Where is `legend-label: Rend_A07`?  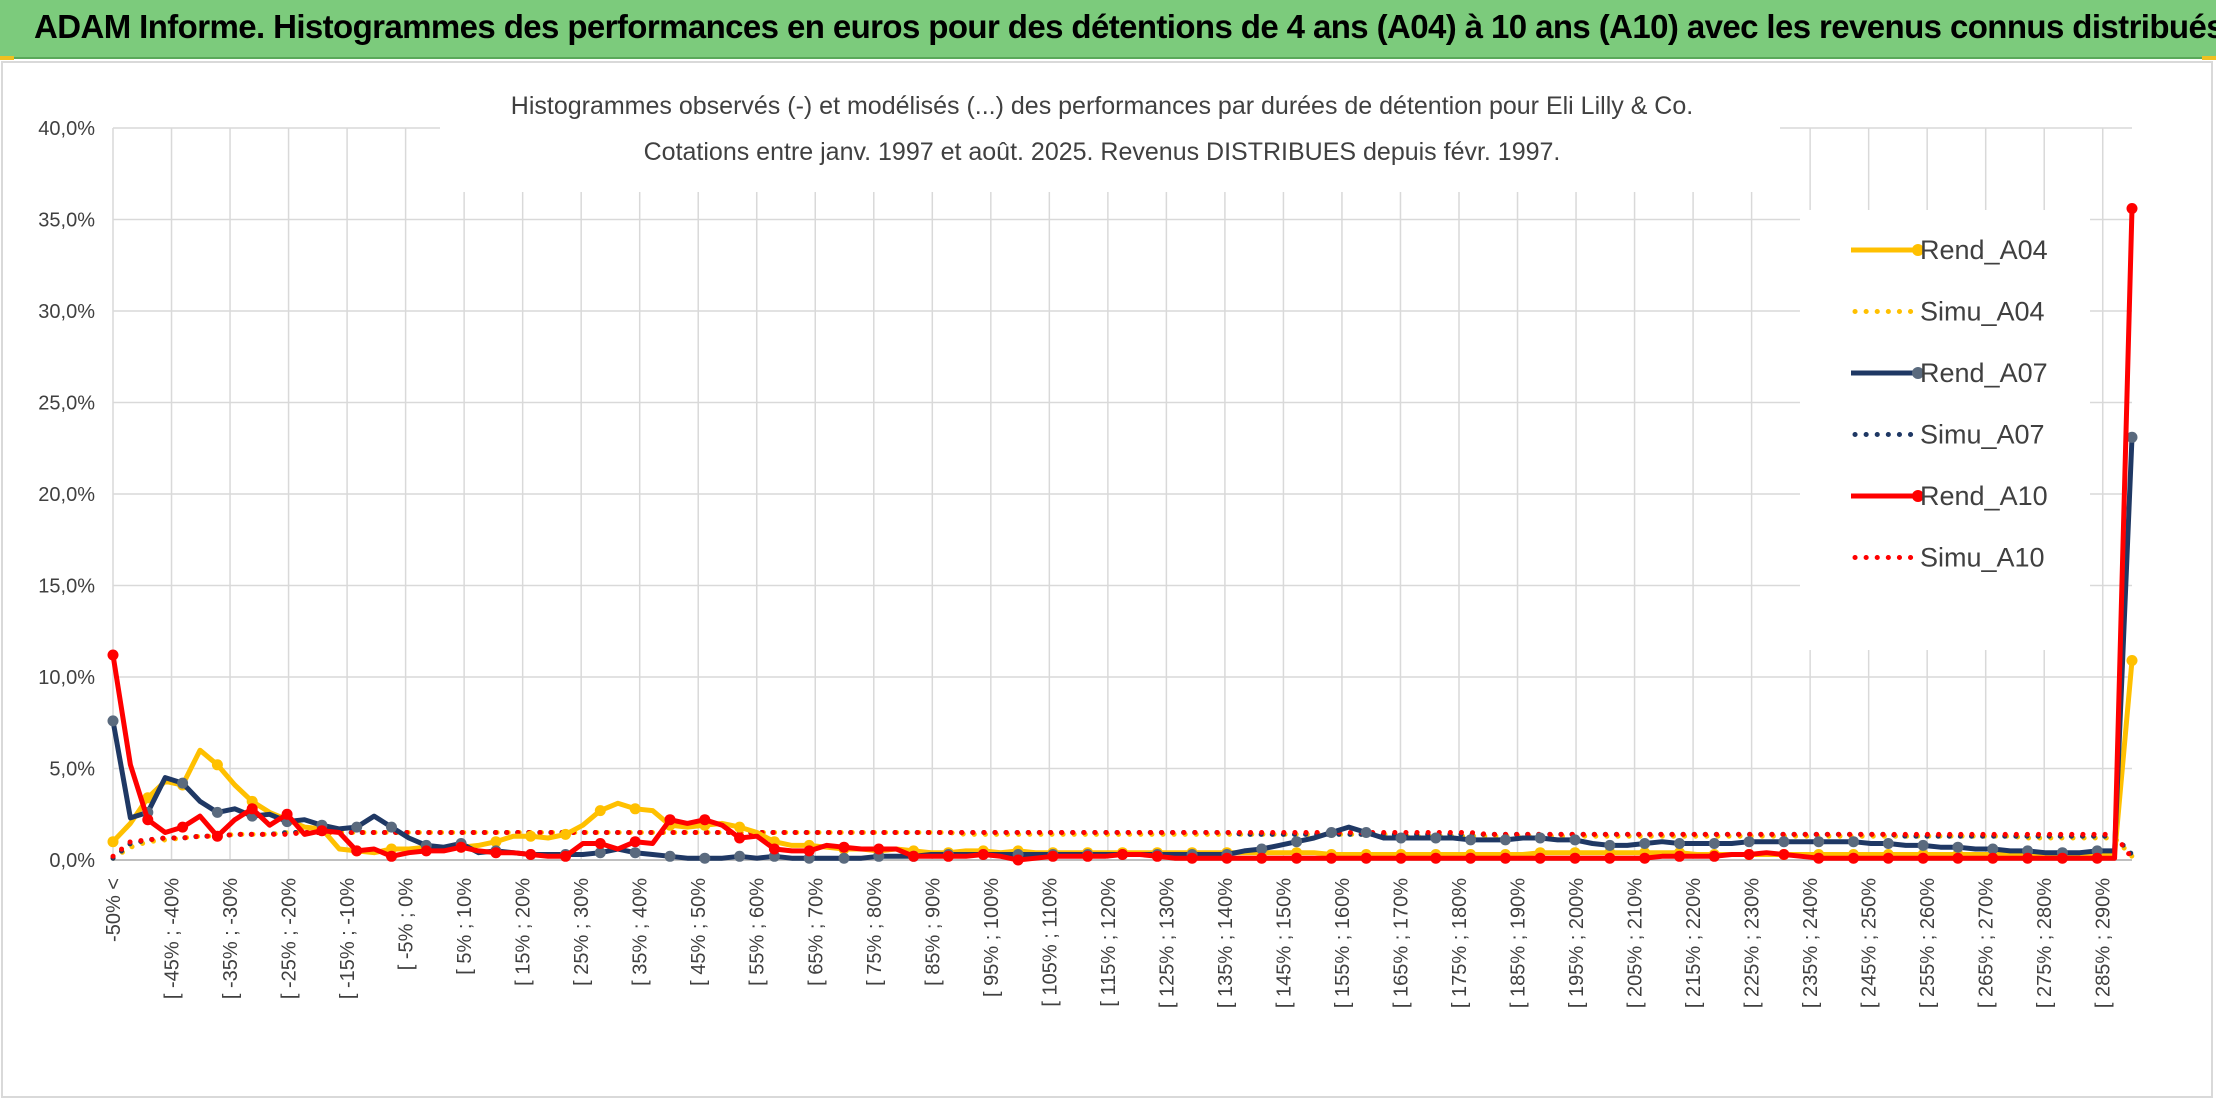
legend-label: Rend_A07 is located at coordinates (1984, 373).